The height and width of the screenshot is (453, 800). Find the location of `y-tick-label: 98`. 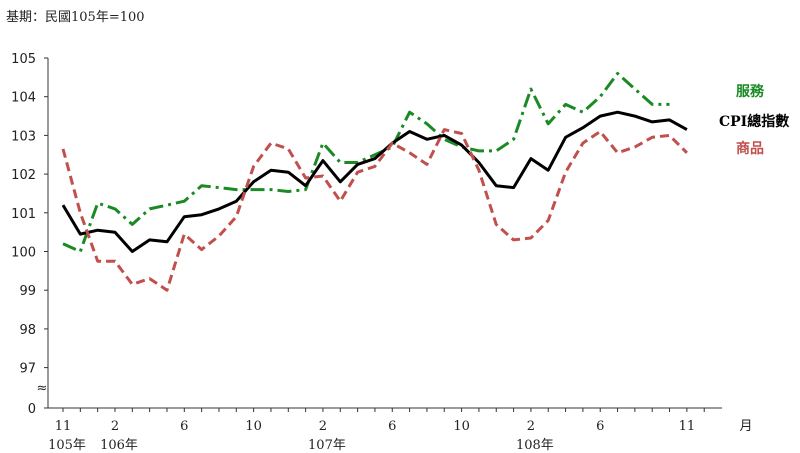

y-tick-label: 98 is located at coordinates (27, 330).